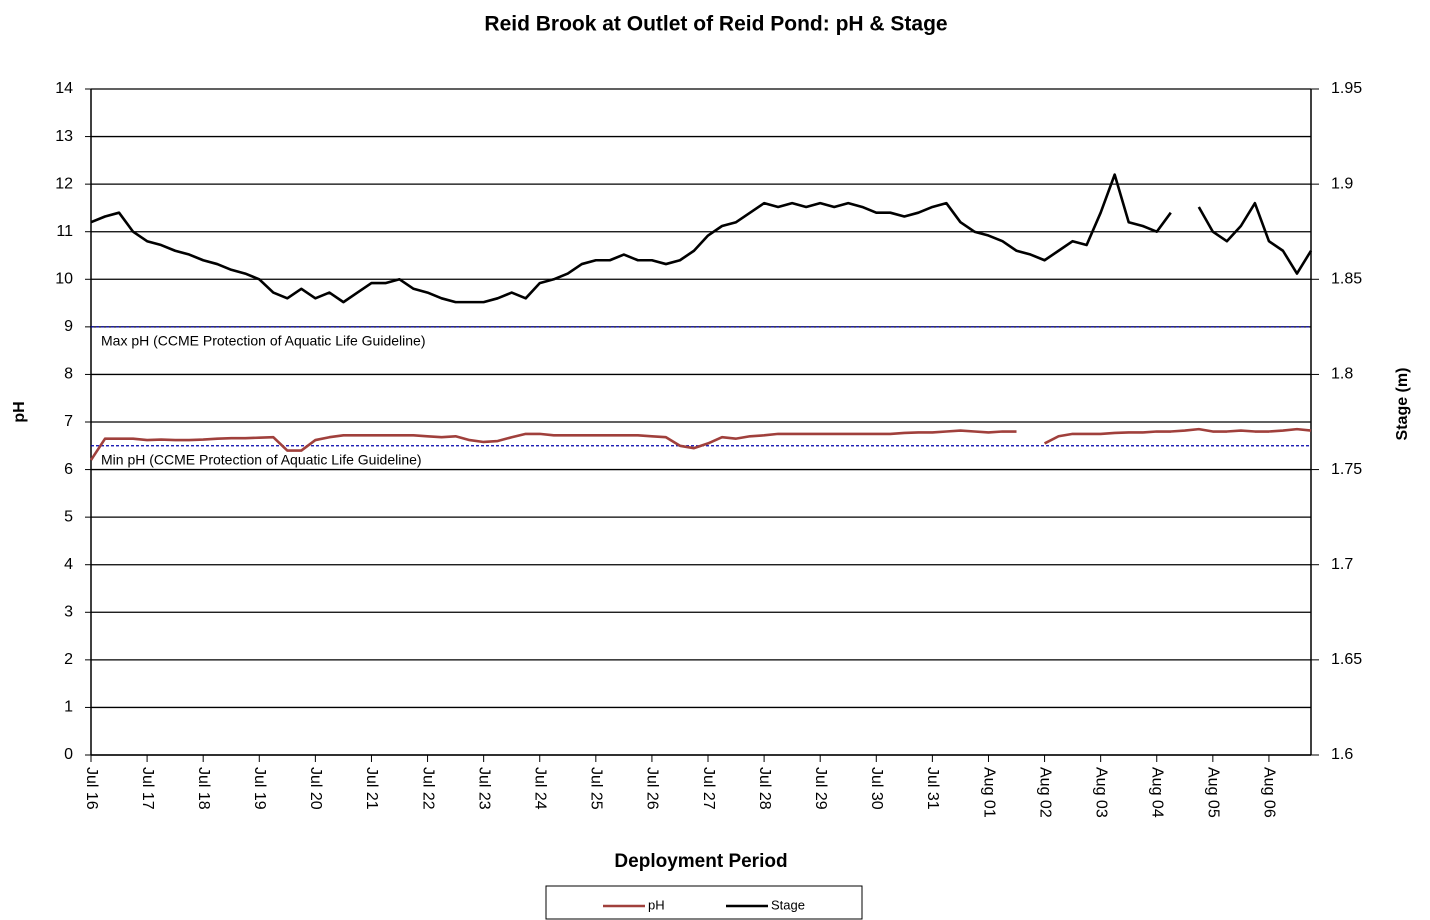 This screenshot has height=920, width=1430. Describe the element at coordinates (652, 788) in the screenshot. I see `x-tick-label: Jul 26` at that location.